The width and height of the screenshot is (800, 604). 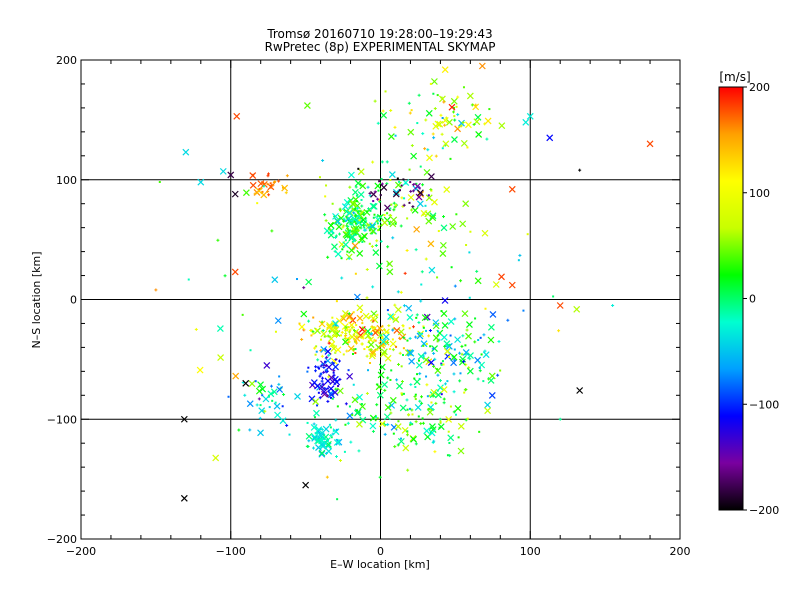 What do you see at coordinates (752, 299) in the screenshot?
I see `colorbar-tick-label: 0` at bounding box center [752, 299].